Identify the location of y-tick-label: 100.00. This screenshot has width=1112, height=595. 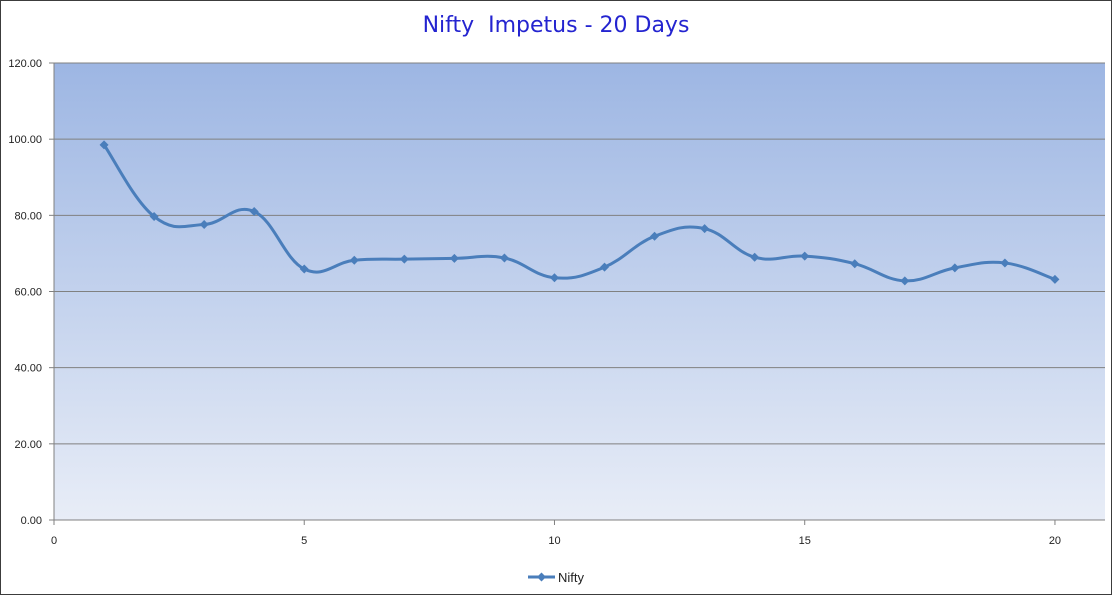
(25, 140).